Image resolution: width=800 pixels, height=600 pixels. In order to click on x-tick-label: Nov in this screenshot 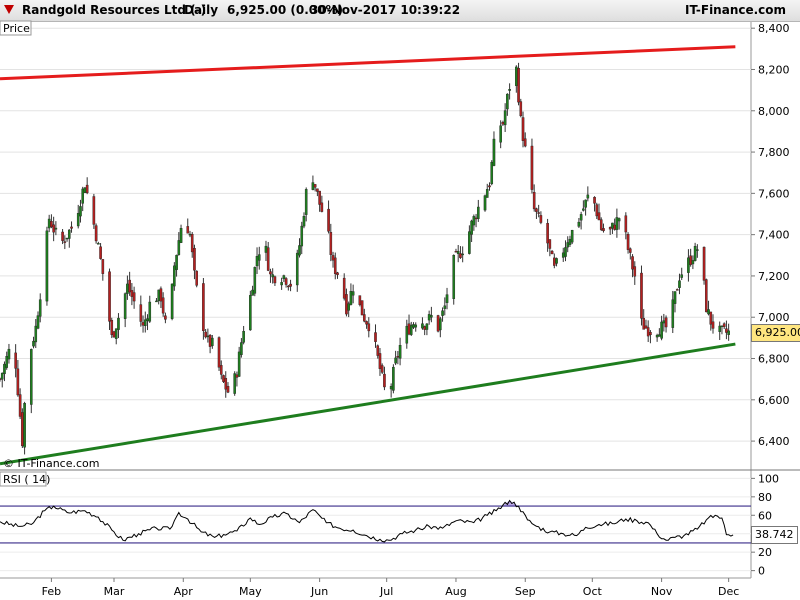, I will do `click(662, 591)`.